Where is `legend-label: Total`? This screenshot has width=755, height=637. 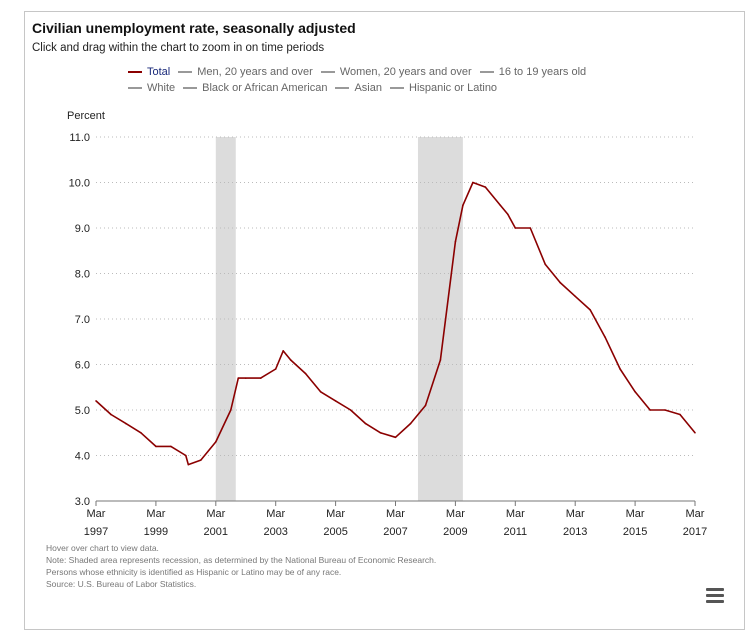 legend-label: Total is located at coordinates (159, 72).